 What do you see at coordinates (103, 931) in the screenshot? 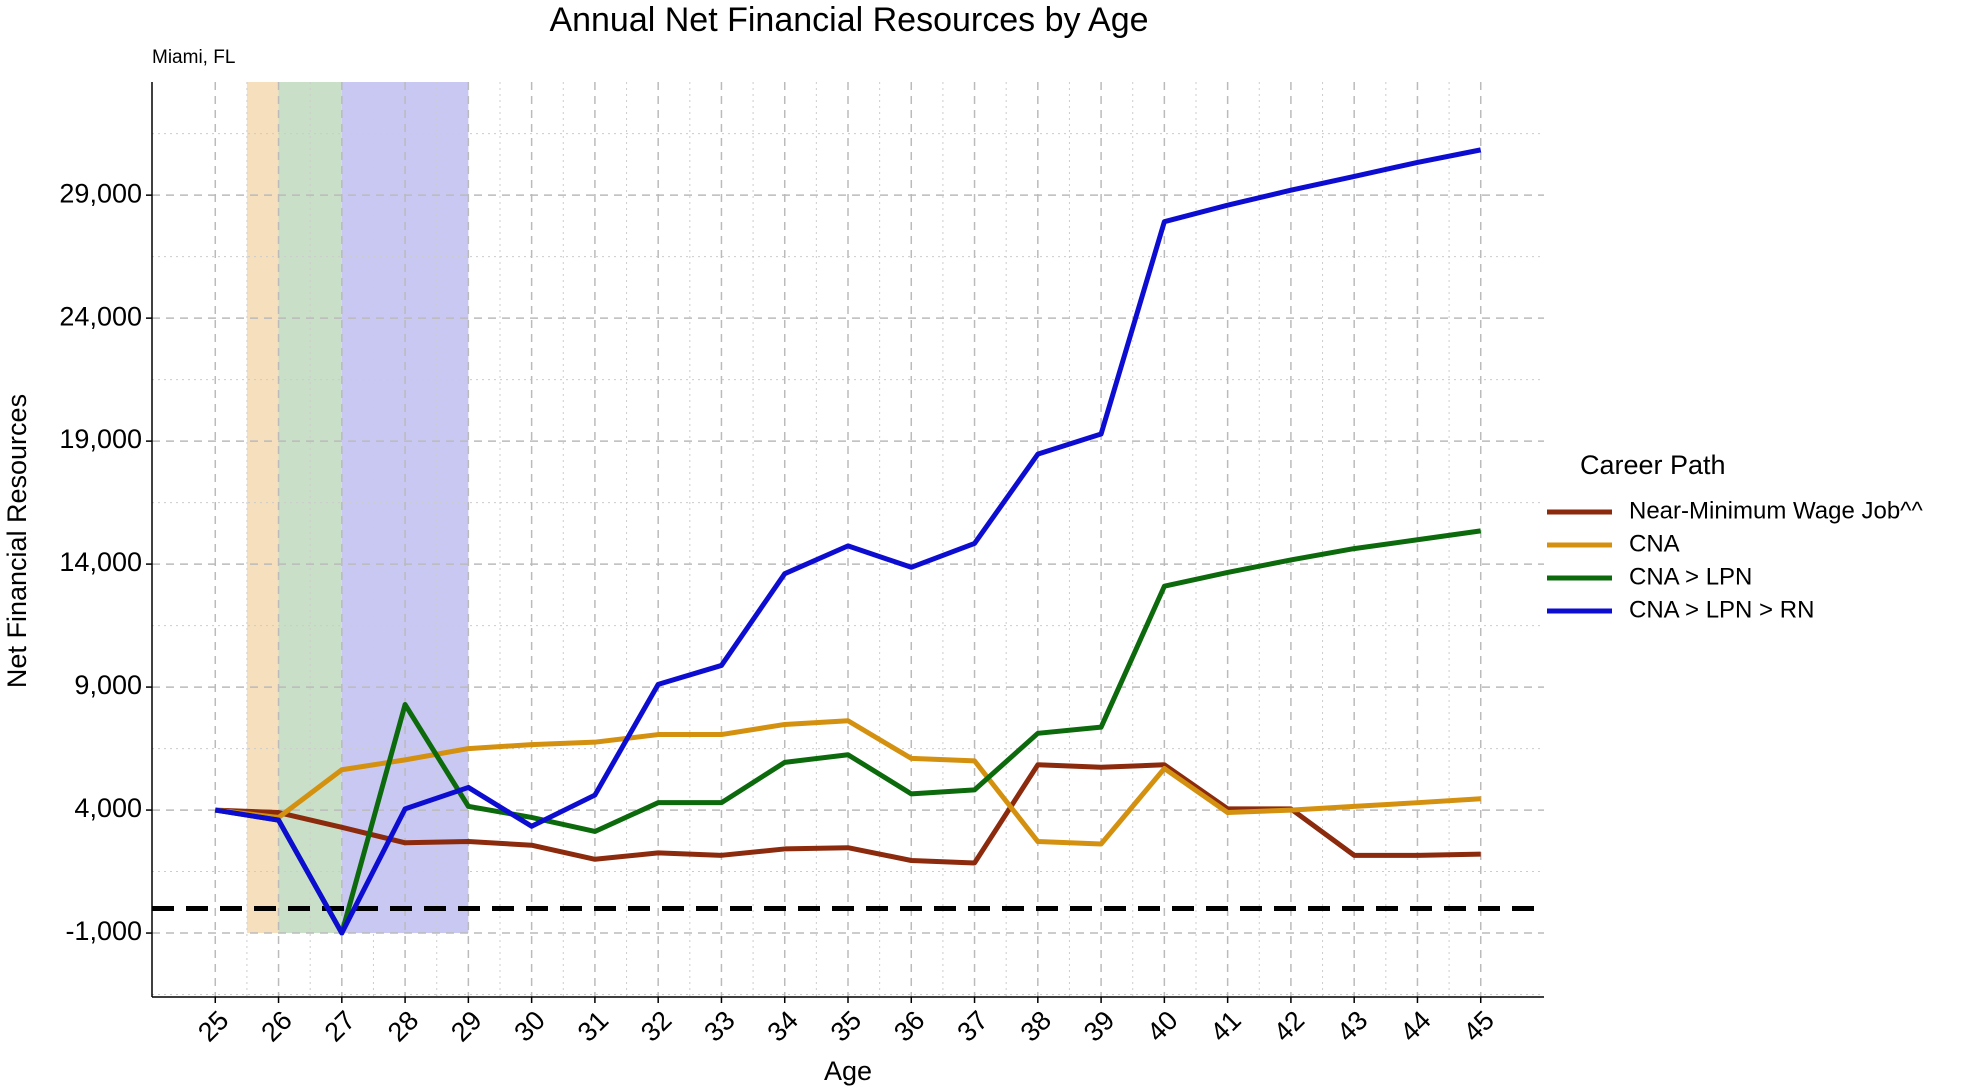
I see `y-tick-label: -1,000` at bounding box center [103, 931].